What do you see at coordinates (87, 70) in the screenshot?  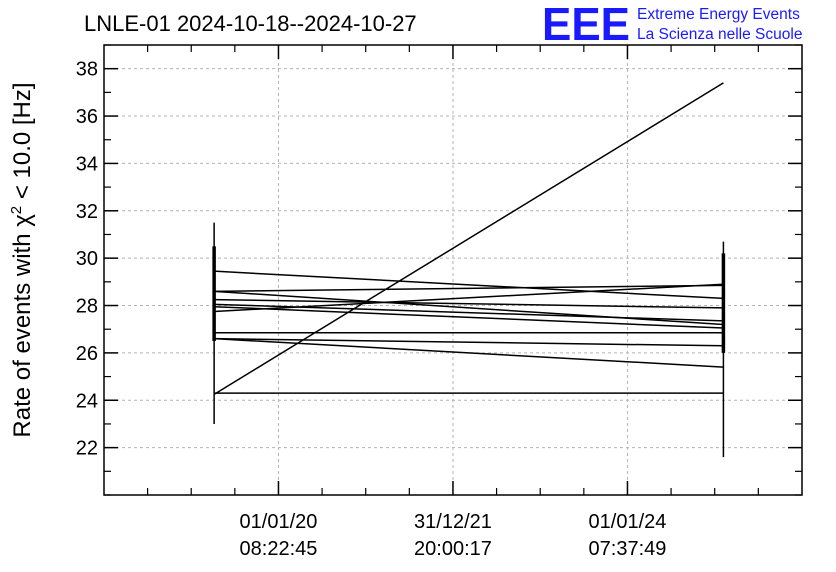 I see `y-tick-label: 38` at bounding box center [87, 70].